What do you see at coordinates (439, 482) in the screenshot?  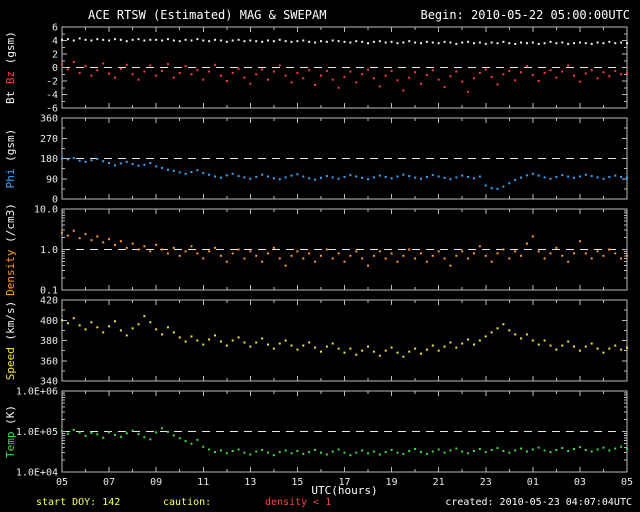 I see `x-tick-label: 21` at bounding box center [439, 482].